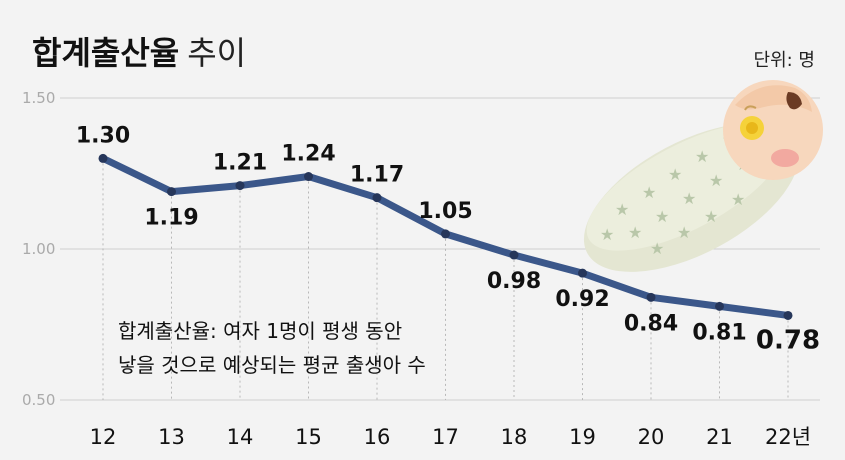  What do you see at coordinates (38, 98) in the screenshot?
I see `y-tick-label: 1.50` at bounding box center [38, 98].